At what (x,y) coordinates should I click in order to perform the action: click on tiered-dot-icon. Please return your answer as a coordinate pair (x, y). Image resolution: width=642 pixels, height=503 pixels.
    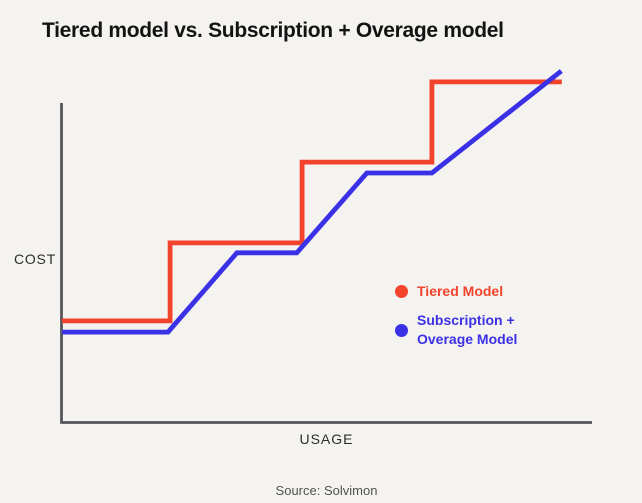
    Looking at the image, I should click on (401, 291).